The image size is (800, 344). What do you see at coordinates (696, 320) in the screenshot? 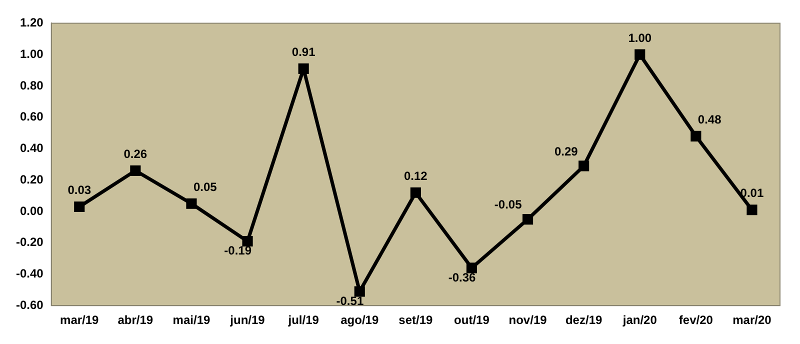
I see `x-tick-label: fev/20` at bounding box center [696, 320].